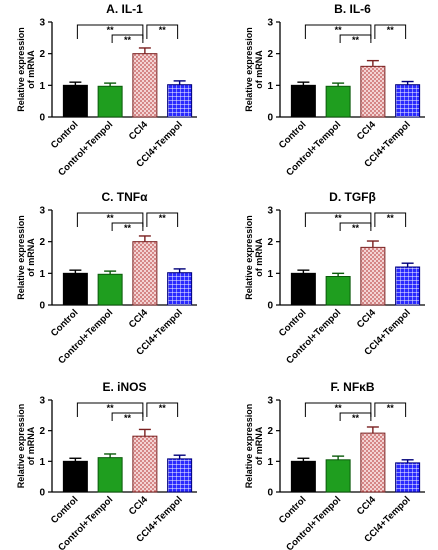 This screenshot has width=438, height=550. Describe the element at coordinates (352, 197) in the screenshot. I see `chart-title: D. TGFβ` at that location.